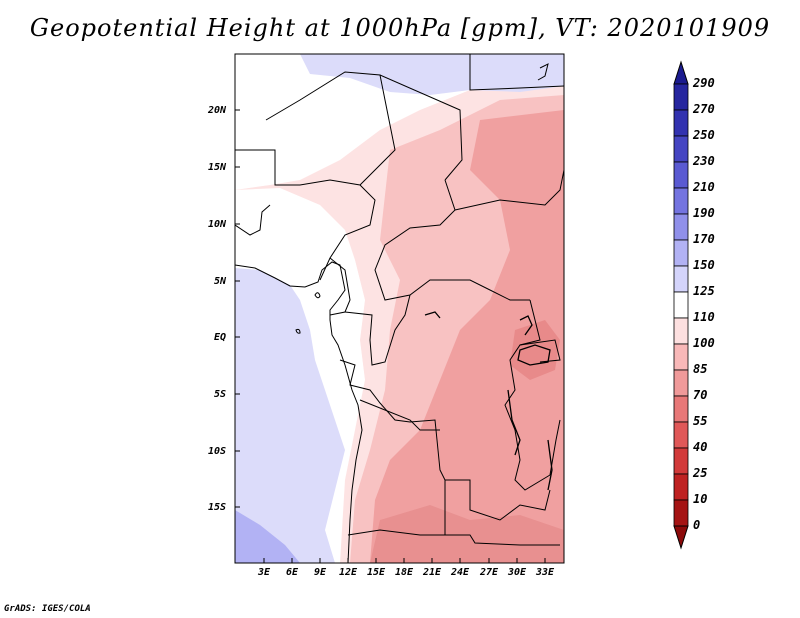  Describe the element at coordinates (47, 609) in the screenshot. I see `credit-text: GrADS: IGES/COLA` at that location.